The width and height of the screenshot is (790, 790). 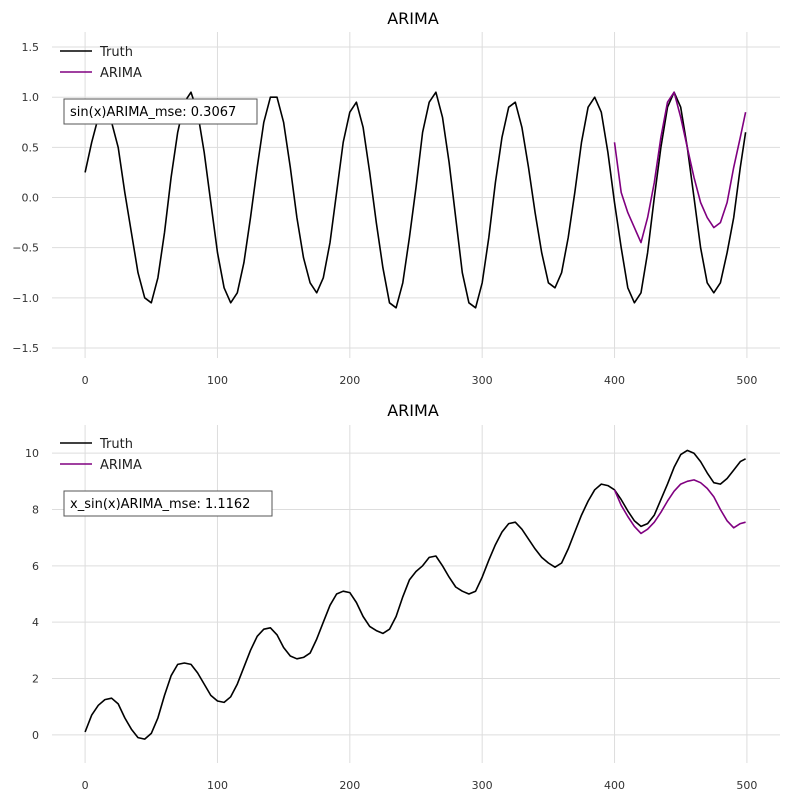 I want to click on y-tick-label: 6, so click(x=35, y=566).